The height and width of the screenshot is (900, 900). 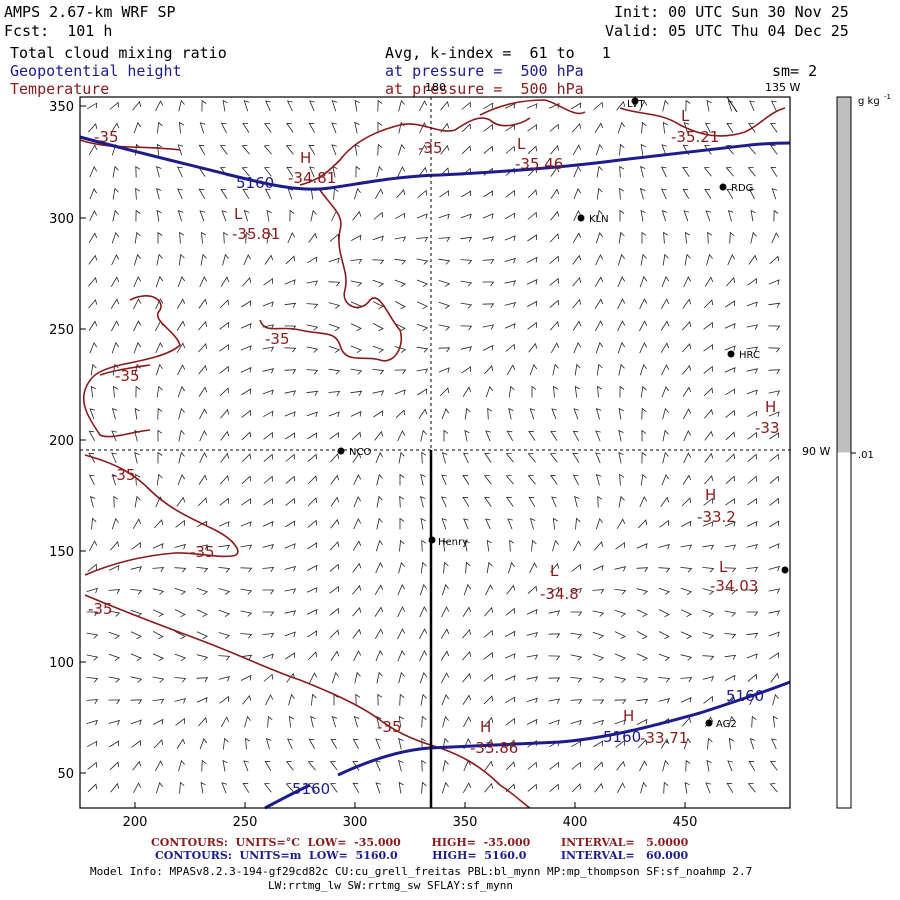 I want to click on low-letter: L, so click(x=554, y=571).